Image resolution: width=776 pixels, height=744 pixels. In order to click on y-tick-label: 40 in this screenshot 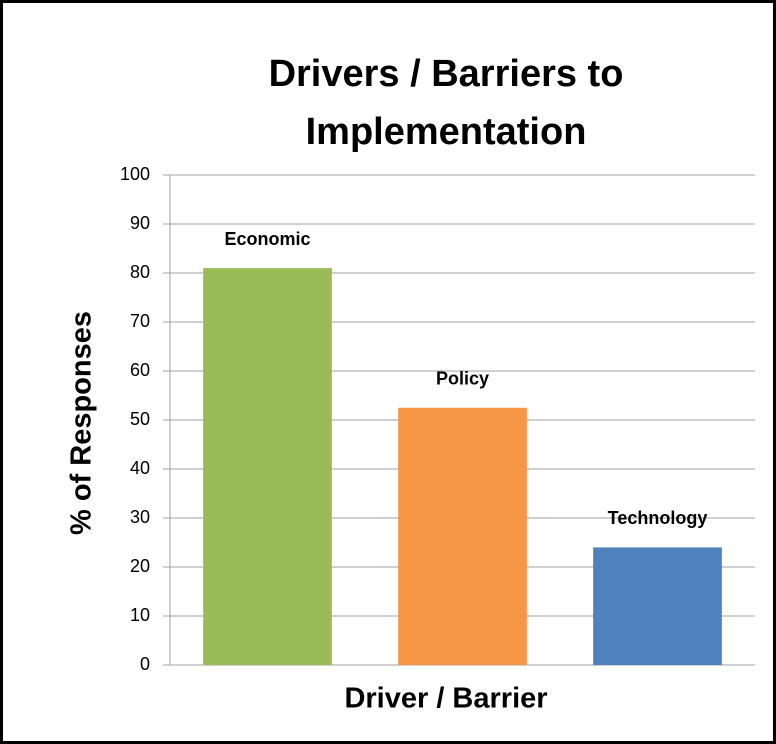, I will do `click(140, 468)`.